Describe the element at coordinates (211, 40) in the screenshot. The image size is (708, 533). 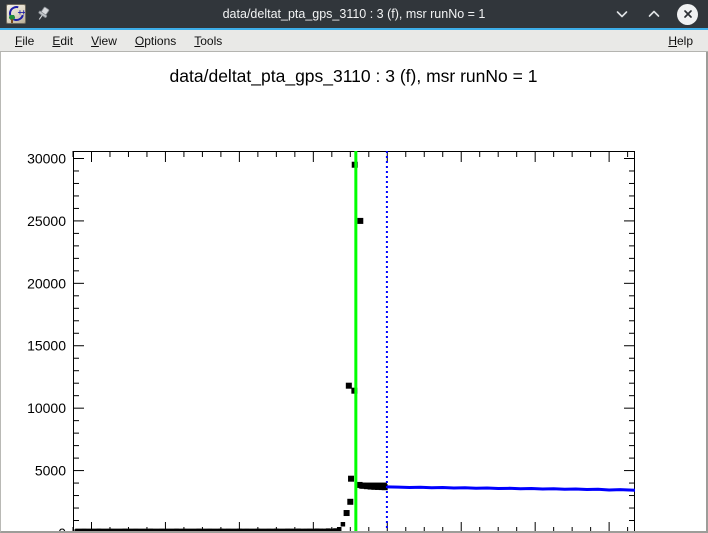
I see `menu-rest: ools` at that location.